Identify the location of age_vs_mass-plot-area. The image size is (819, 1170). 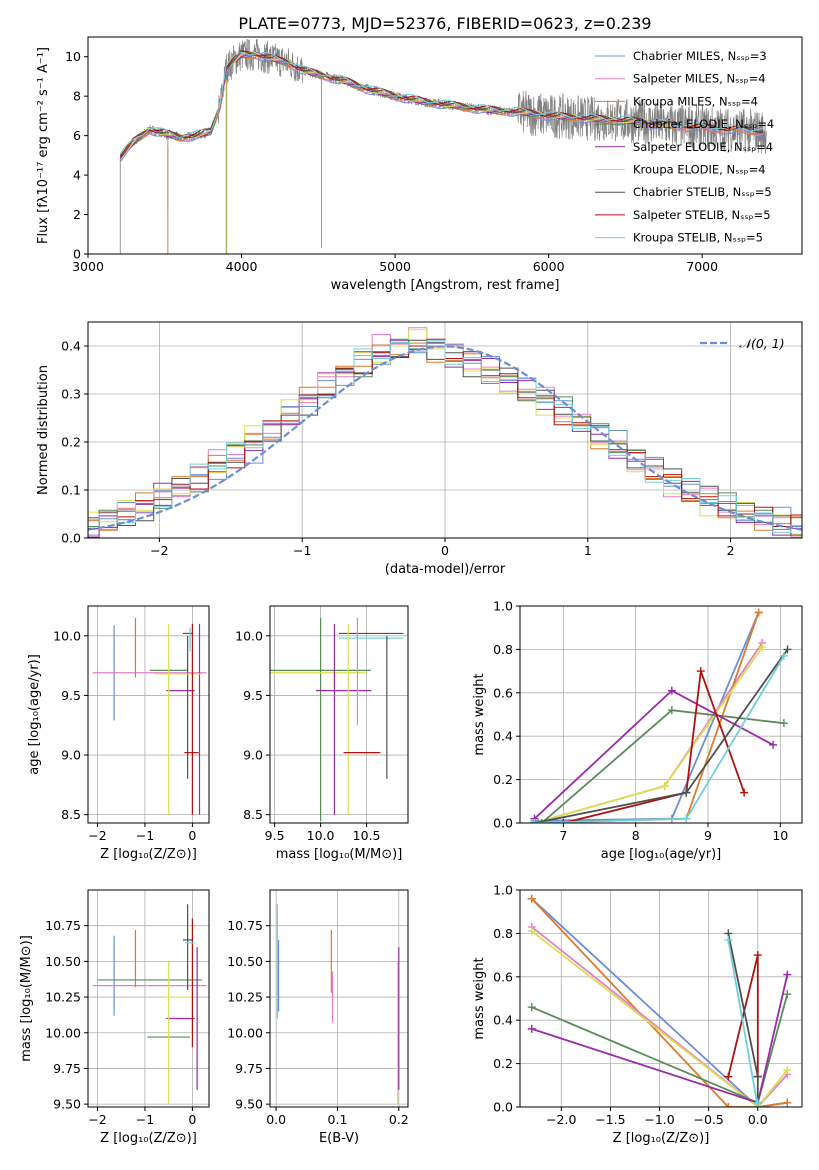
(337, 719).